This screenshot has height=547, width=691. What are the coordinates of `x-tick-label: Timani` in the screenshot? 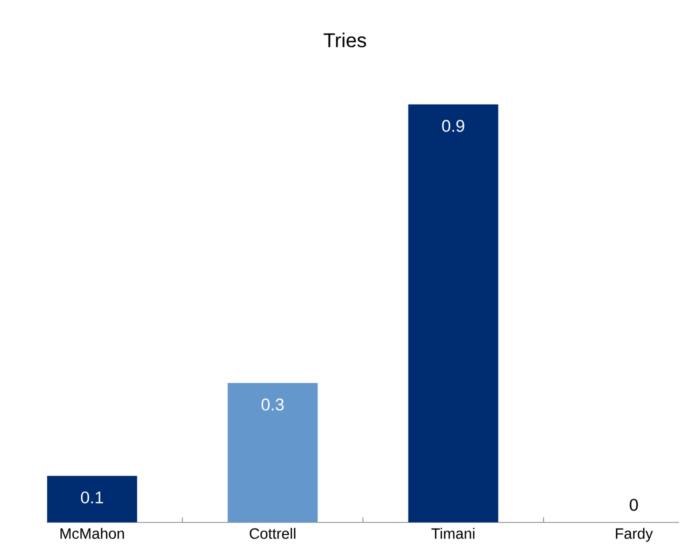 It's located at (452, 533).